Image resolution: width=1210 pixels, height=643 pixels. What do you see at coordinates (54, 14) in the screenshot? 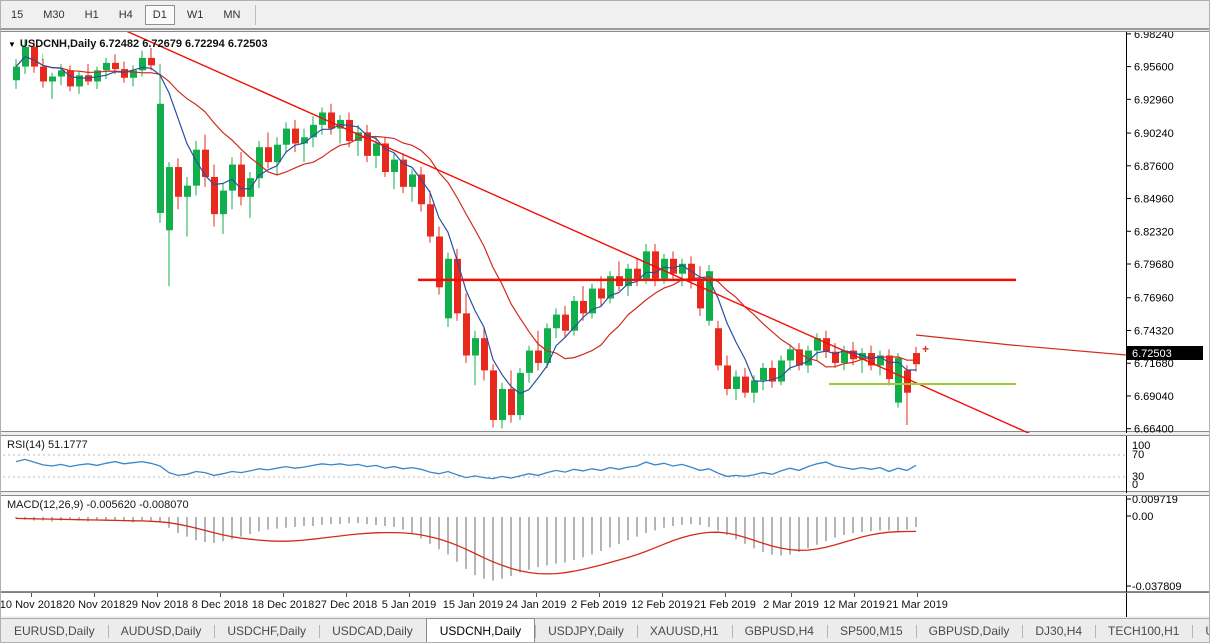
I see `timeframe-button-m30: M30` at bounding box center [54, 14].